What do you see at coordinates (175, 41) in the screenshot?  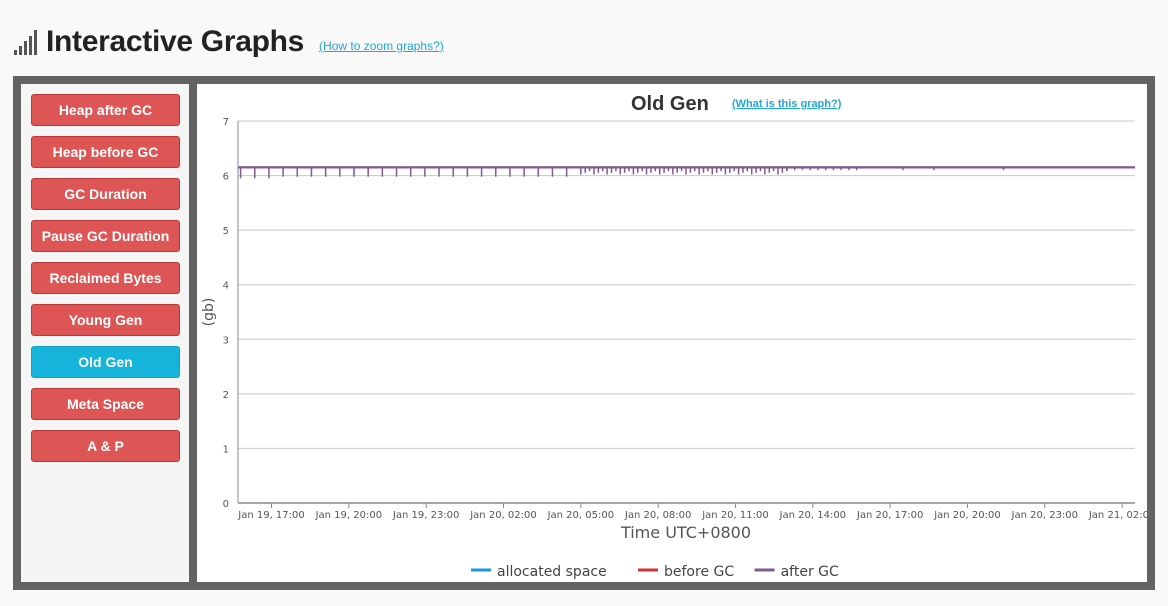 I see `page-title: Interactive Graphs` at bounding box center [175, 41].